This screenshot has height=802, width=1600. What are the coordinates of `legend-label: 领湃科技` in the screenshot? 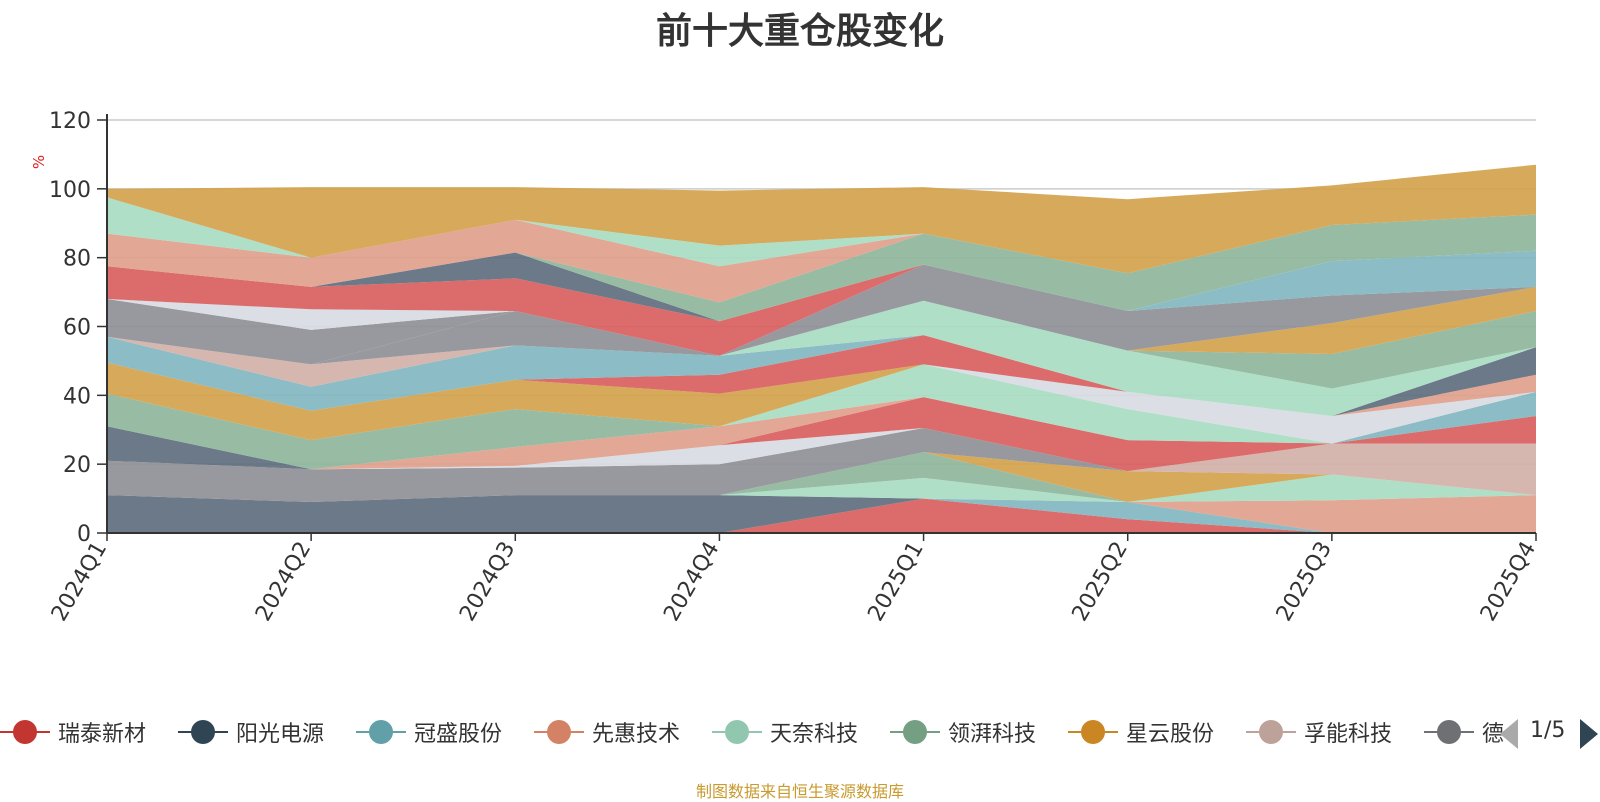 It's located at (992, 734).